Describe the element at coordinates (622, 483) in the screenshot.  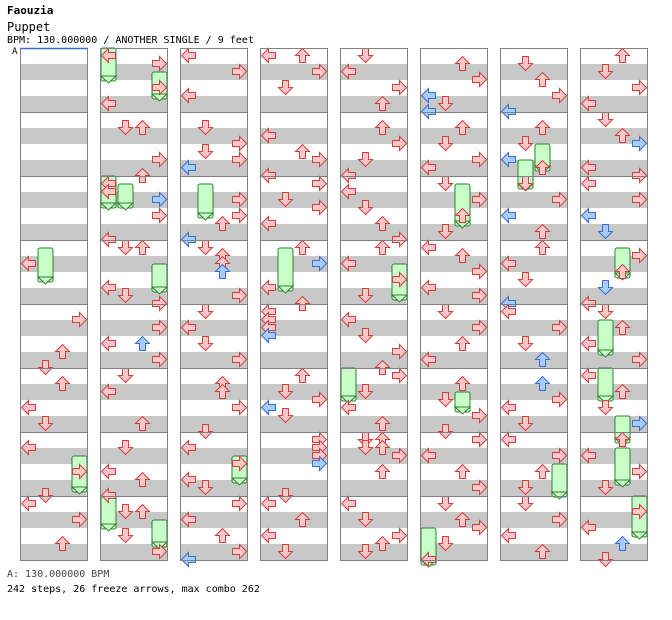
I see `freeze-up-tail` at that location.